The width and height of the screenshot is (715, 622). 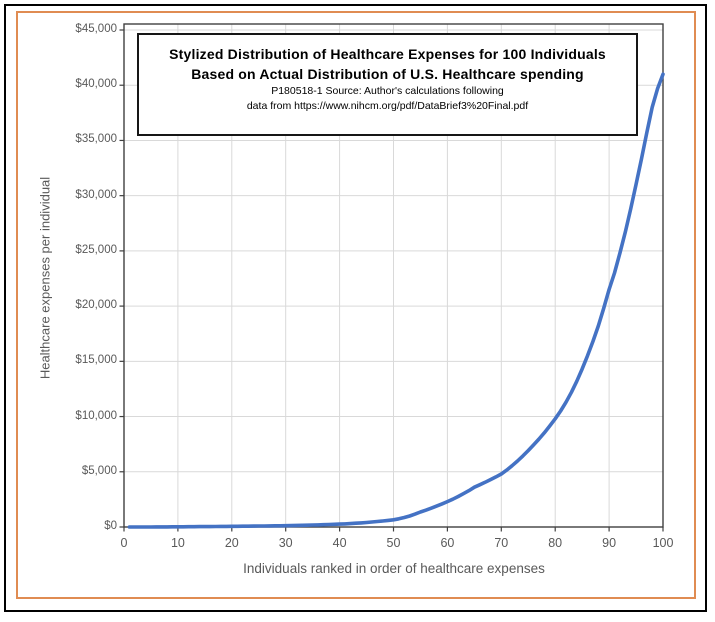 What do you see at coordinates (393, 543) in the screenshot?
I see `x-tick-label: 50` at bounding box center [393, 543].